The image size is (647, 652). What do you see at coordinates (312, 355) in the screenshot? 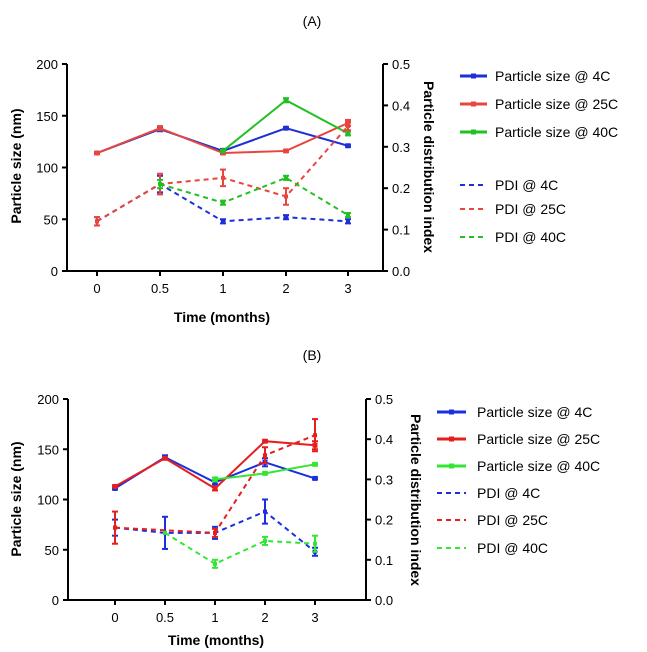
I see `panel-label-b: (B)` at bounding box center [312, 355].